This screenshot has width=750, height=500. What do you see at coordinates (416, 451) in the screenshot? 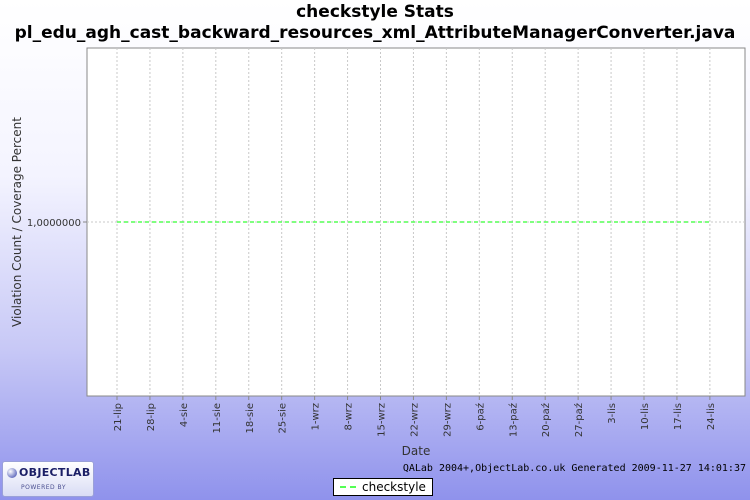
I see `x-axis-label: Date` at bounding box center [416, 451].